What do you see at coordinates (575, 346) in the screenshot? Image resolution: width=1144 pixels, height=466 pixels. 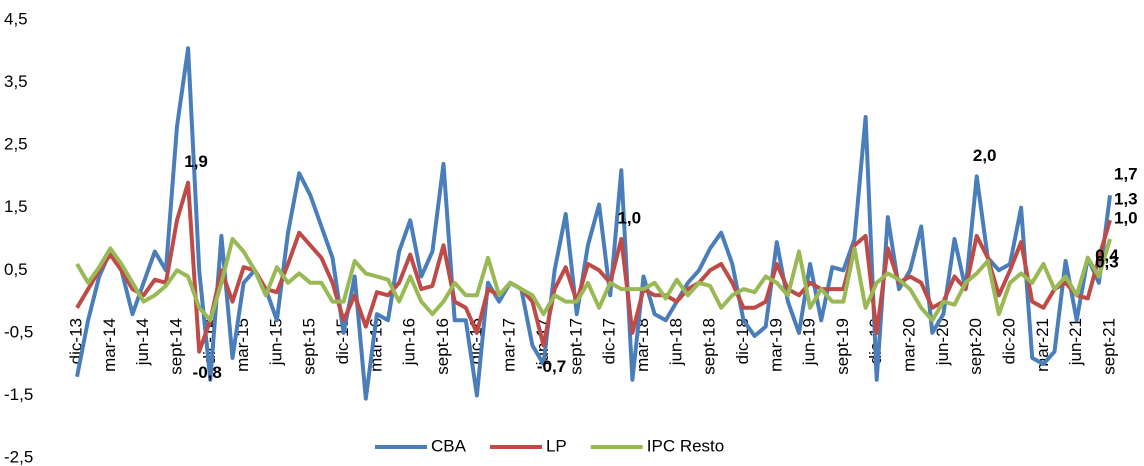 I see `x-tick-label: sept-17` at bounding box center [575, 346].